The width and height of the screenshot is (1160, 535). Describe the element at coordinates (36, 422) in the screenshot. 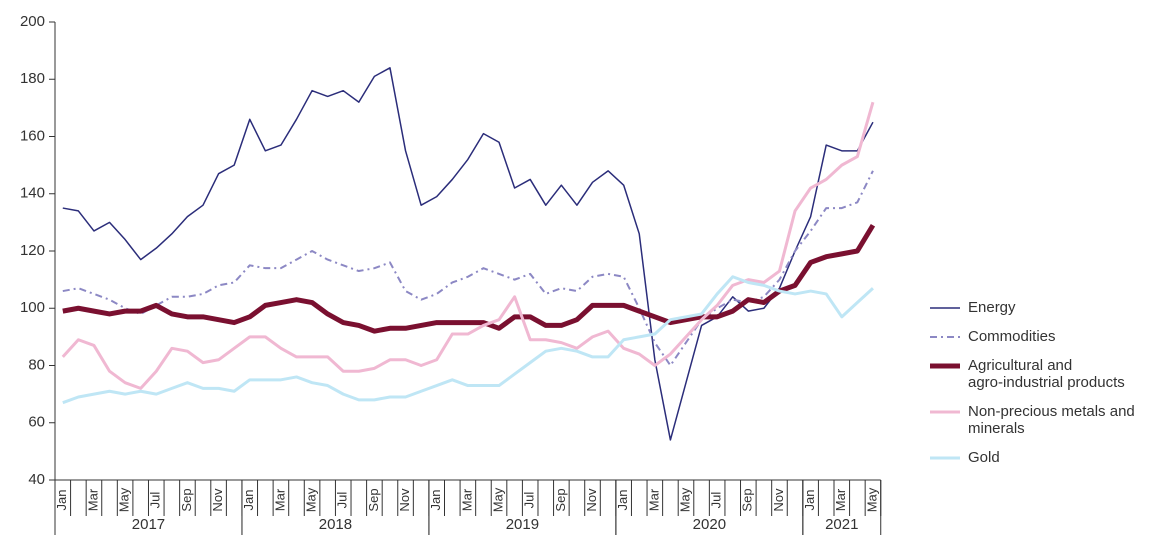

I see `y-tick-label: 60` at that location.